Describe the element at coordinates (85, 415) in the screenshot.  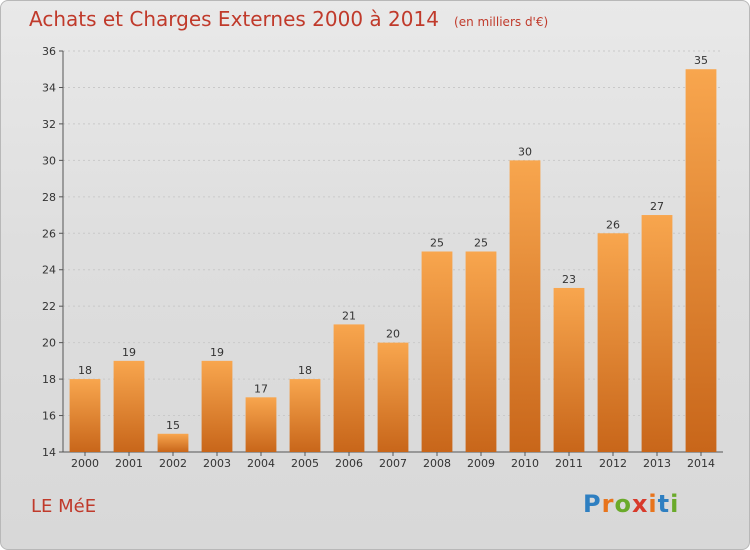
I see `bar-2000` at that location.